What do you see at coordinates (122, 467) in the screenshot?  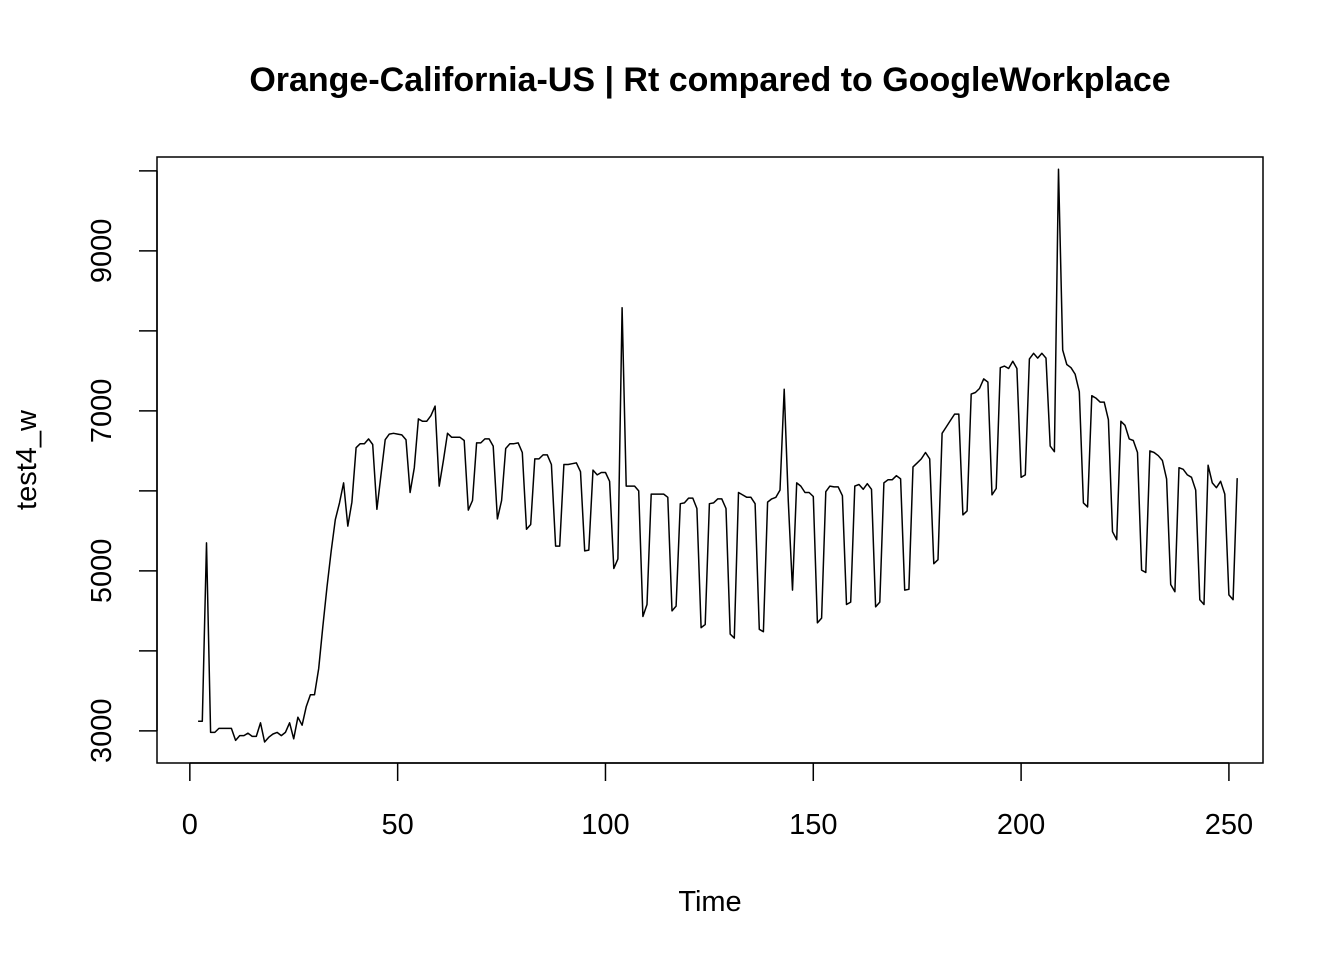 I see `y-axis: 3000 5000 7000 9000` at bounding box center [122, 467].